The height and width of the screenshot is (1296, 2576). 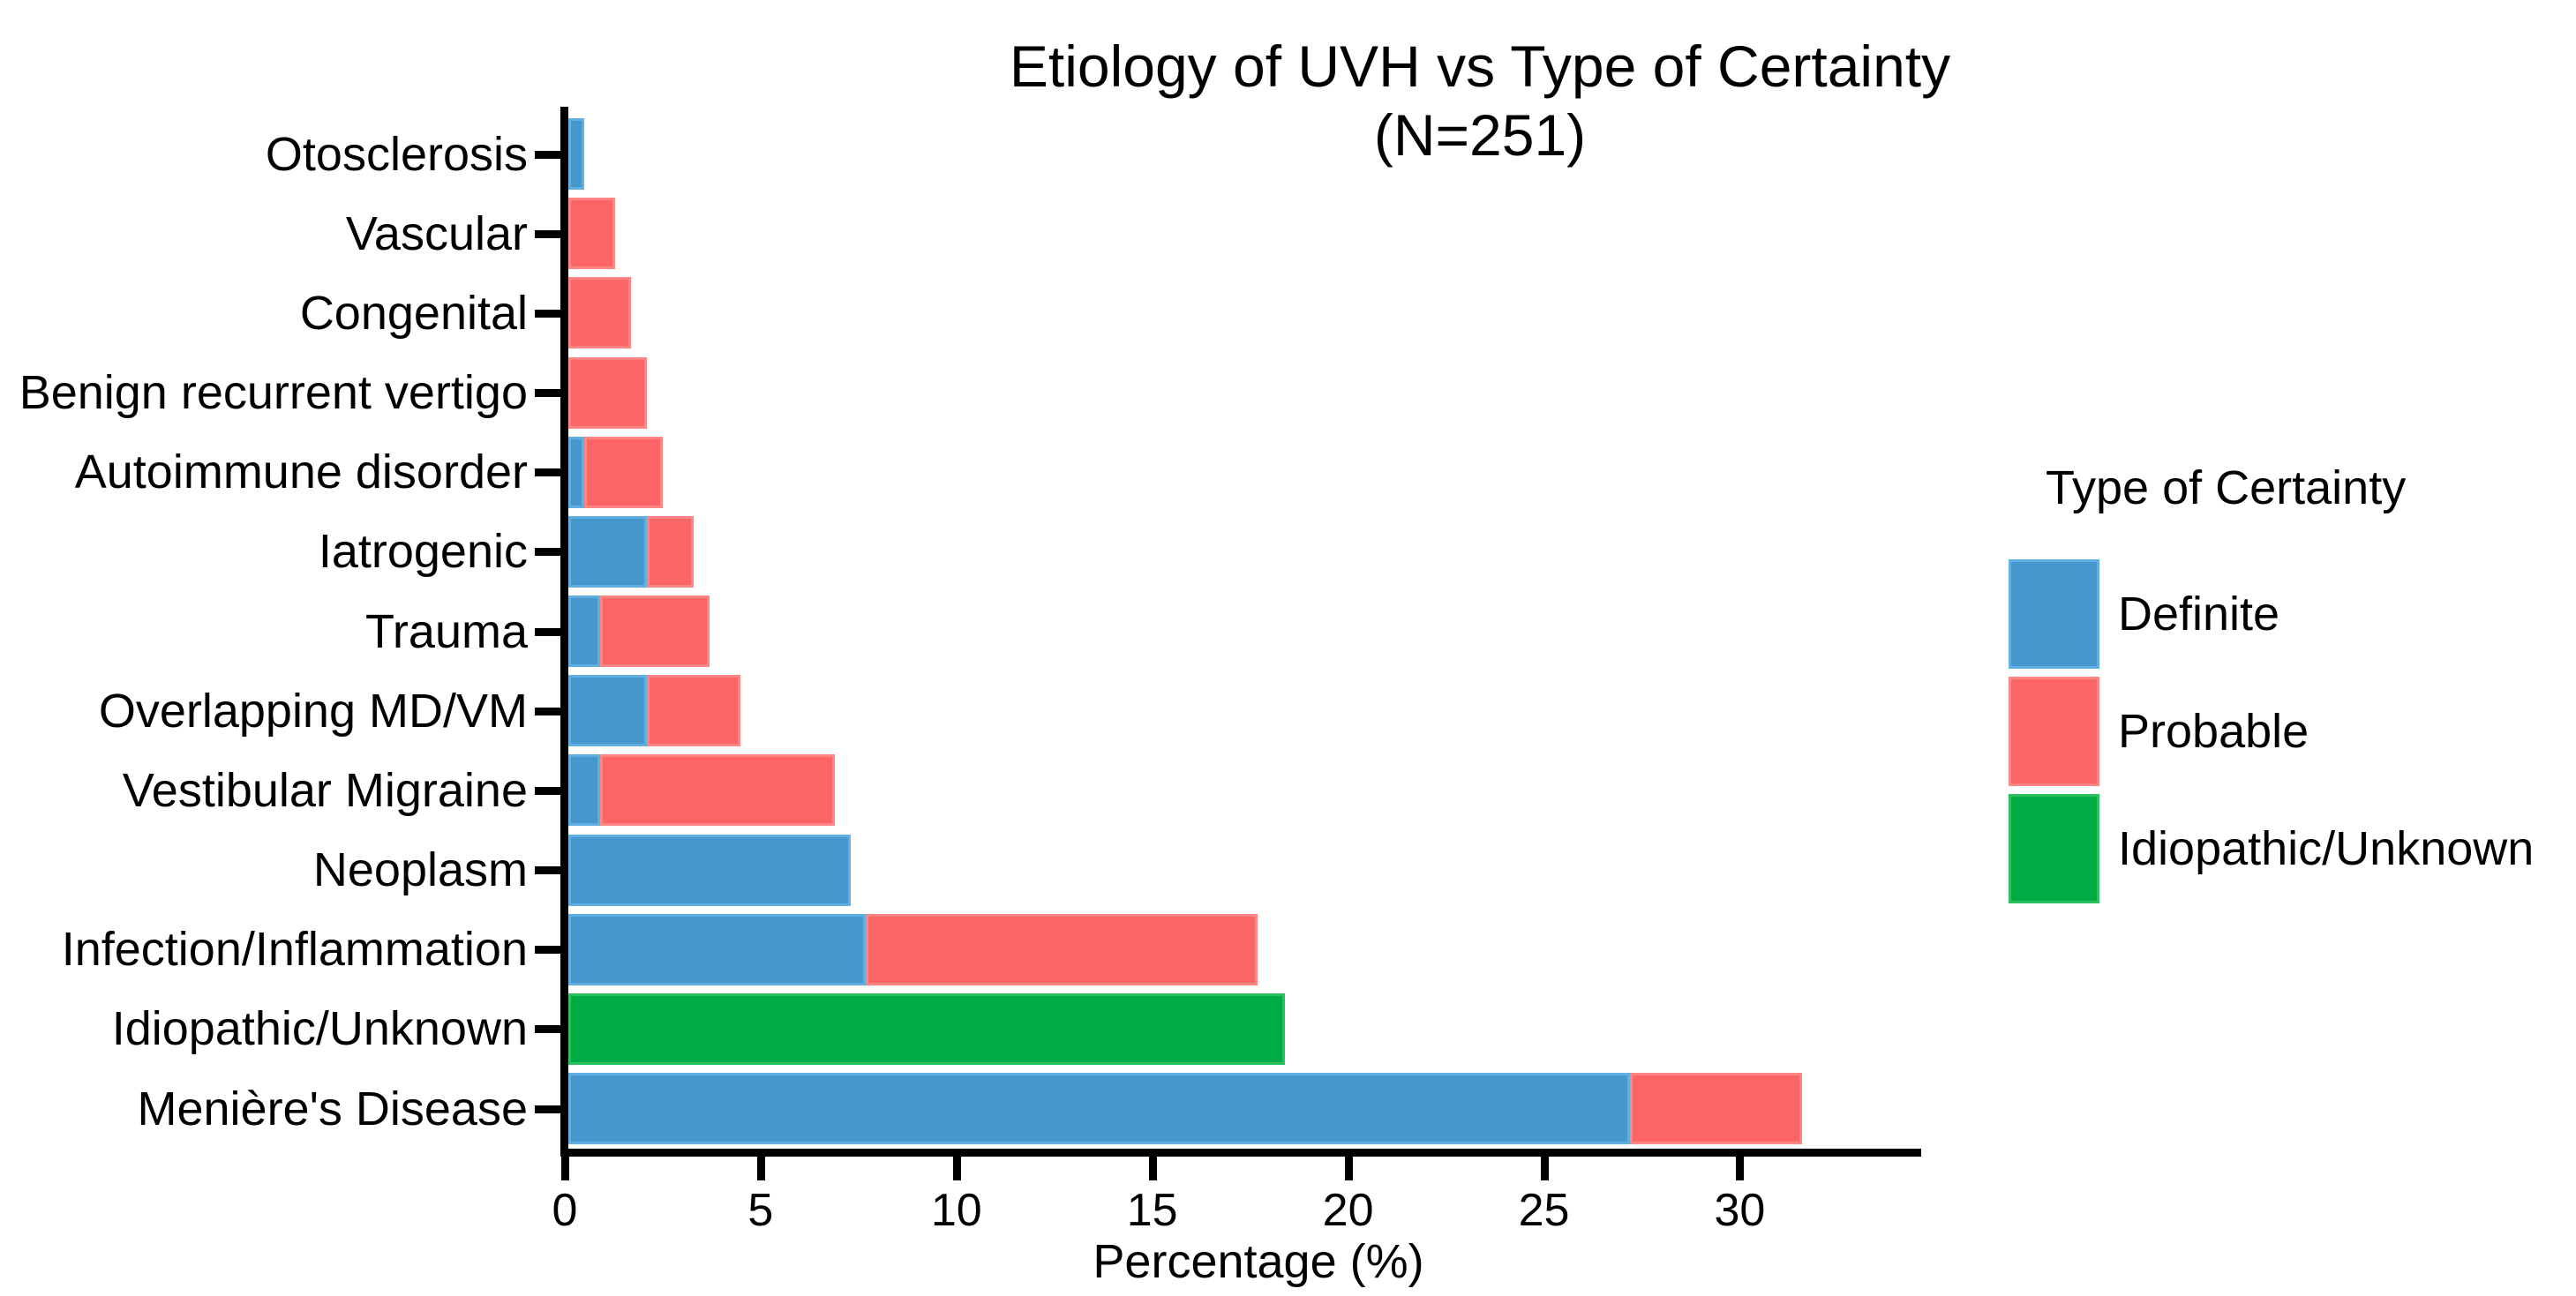 I want to click on category-label: Autoimmune disorder, so click(x=301, y=473).